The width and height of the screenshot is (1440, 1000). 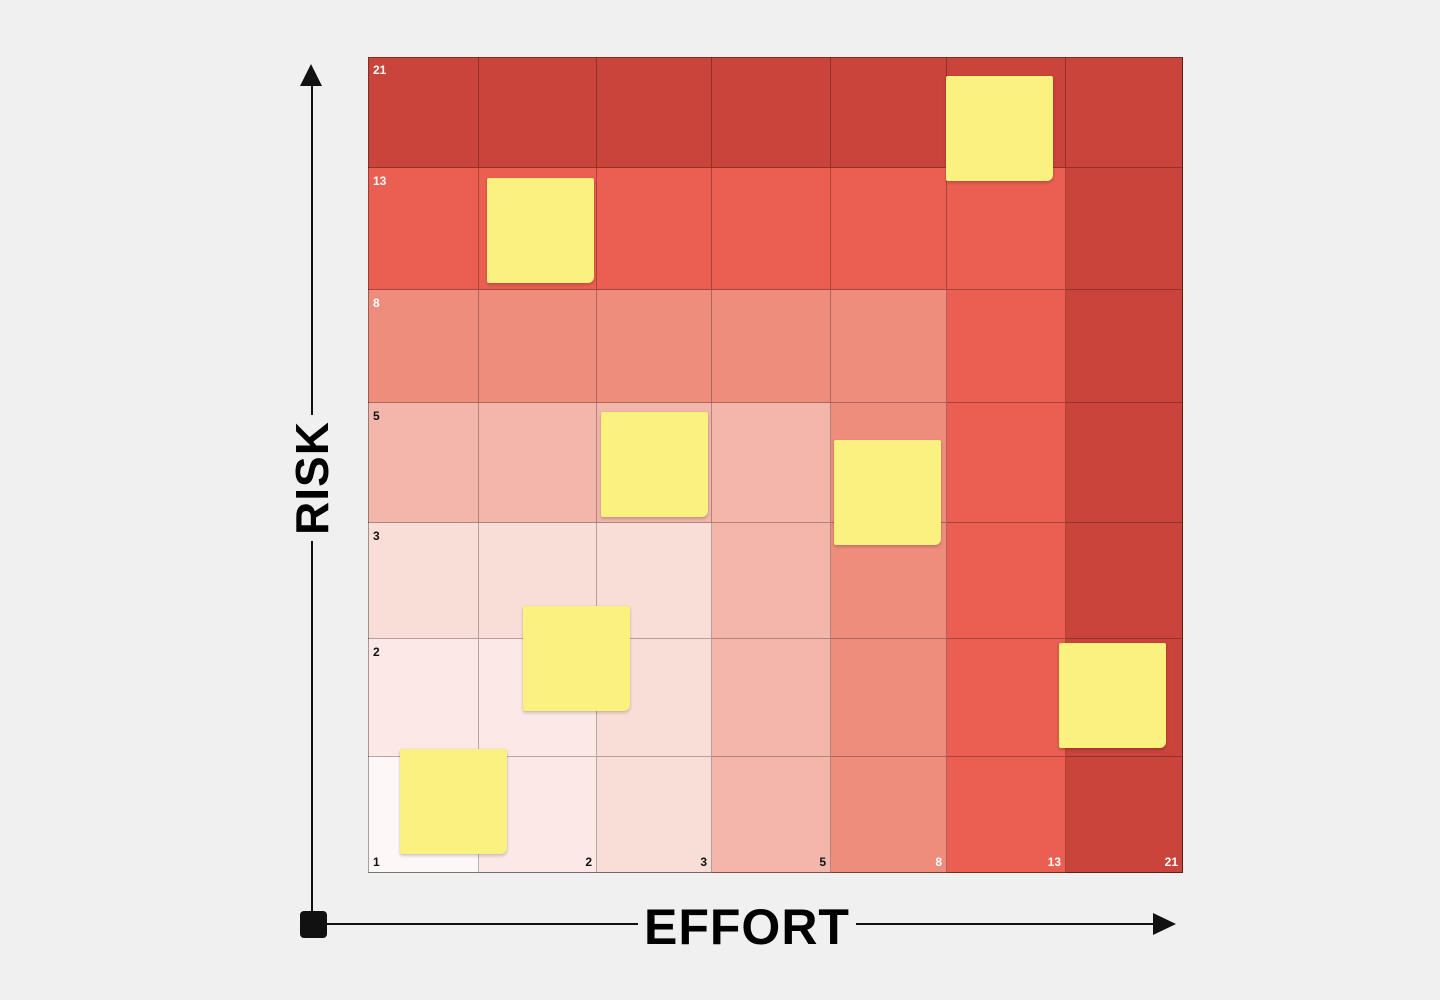 What do you see at coordinates (376, 416) in the screenshot?
I see `risk-scale-label: 5` at bounding box center [376, 416].